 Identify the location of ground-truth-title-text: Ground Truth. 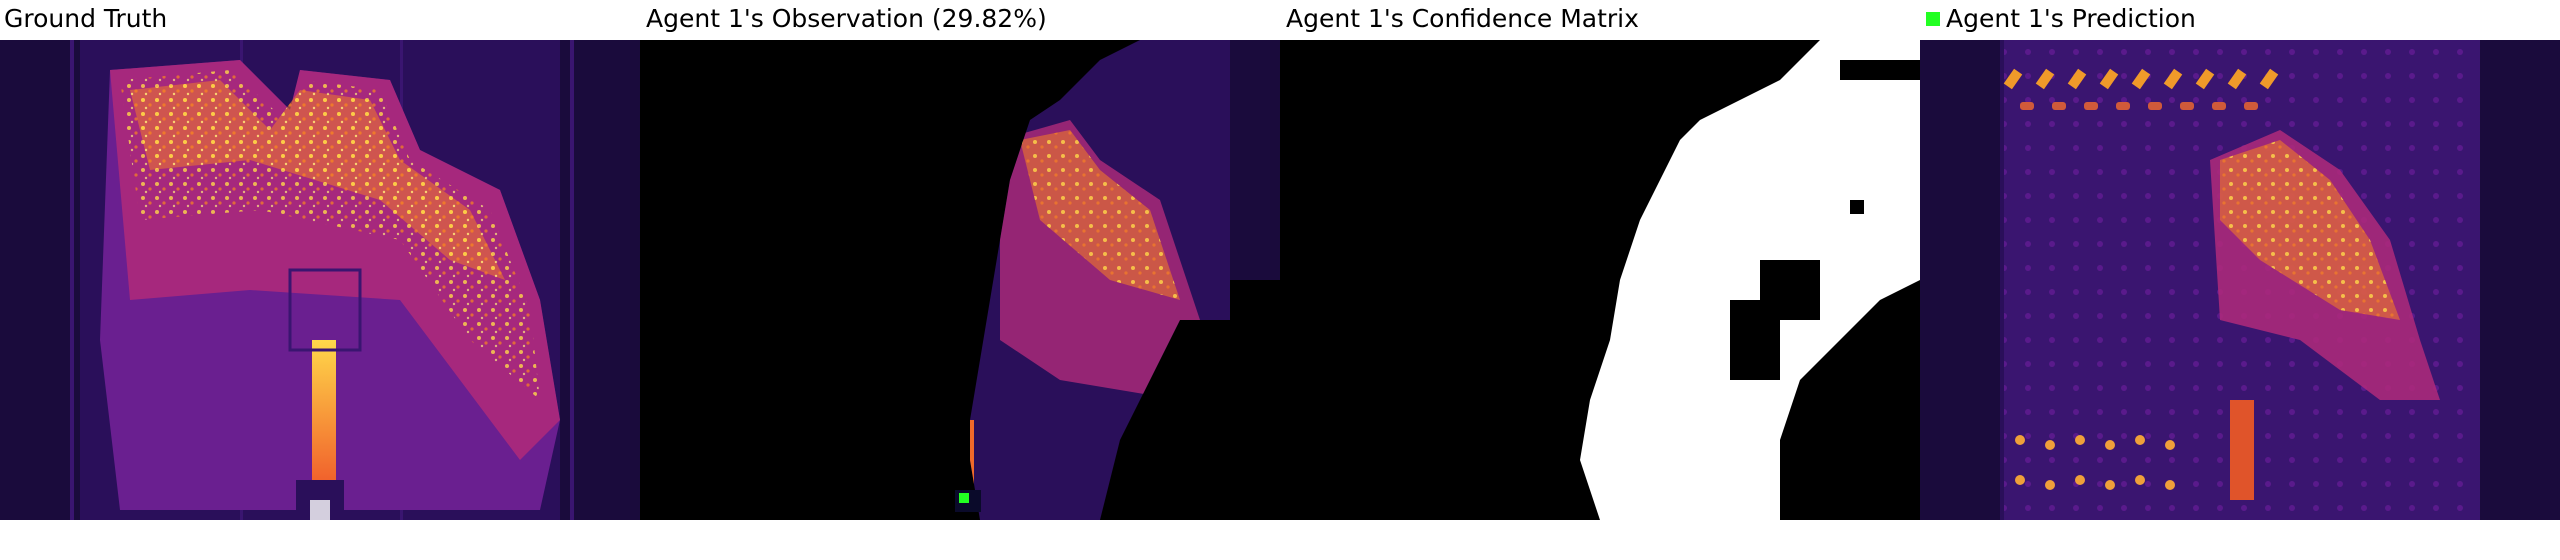
(86, 18).